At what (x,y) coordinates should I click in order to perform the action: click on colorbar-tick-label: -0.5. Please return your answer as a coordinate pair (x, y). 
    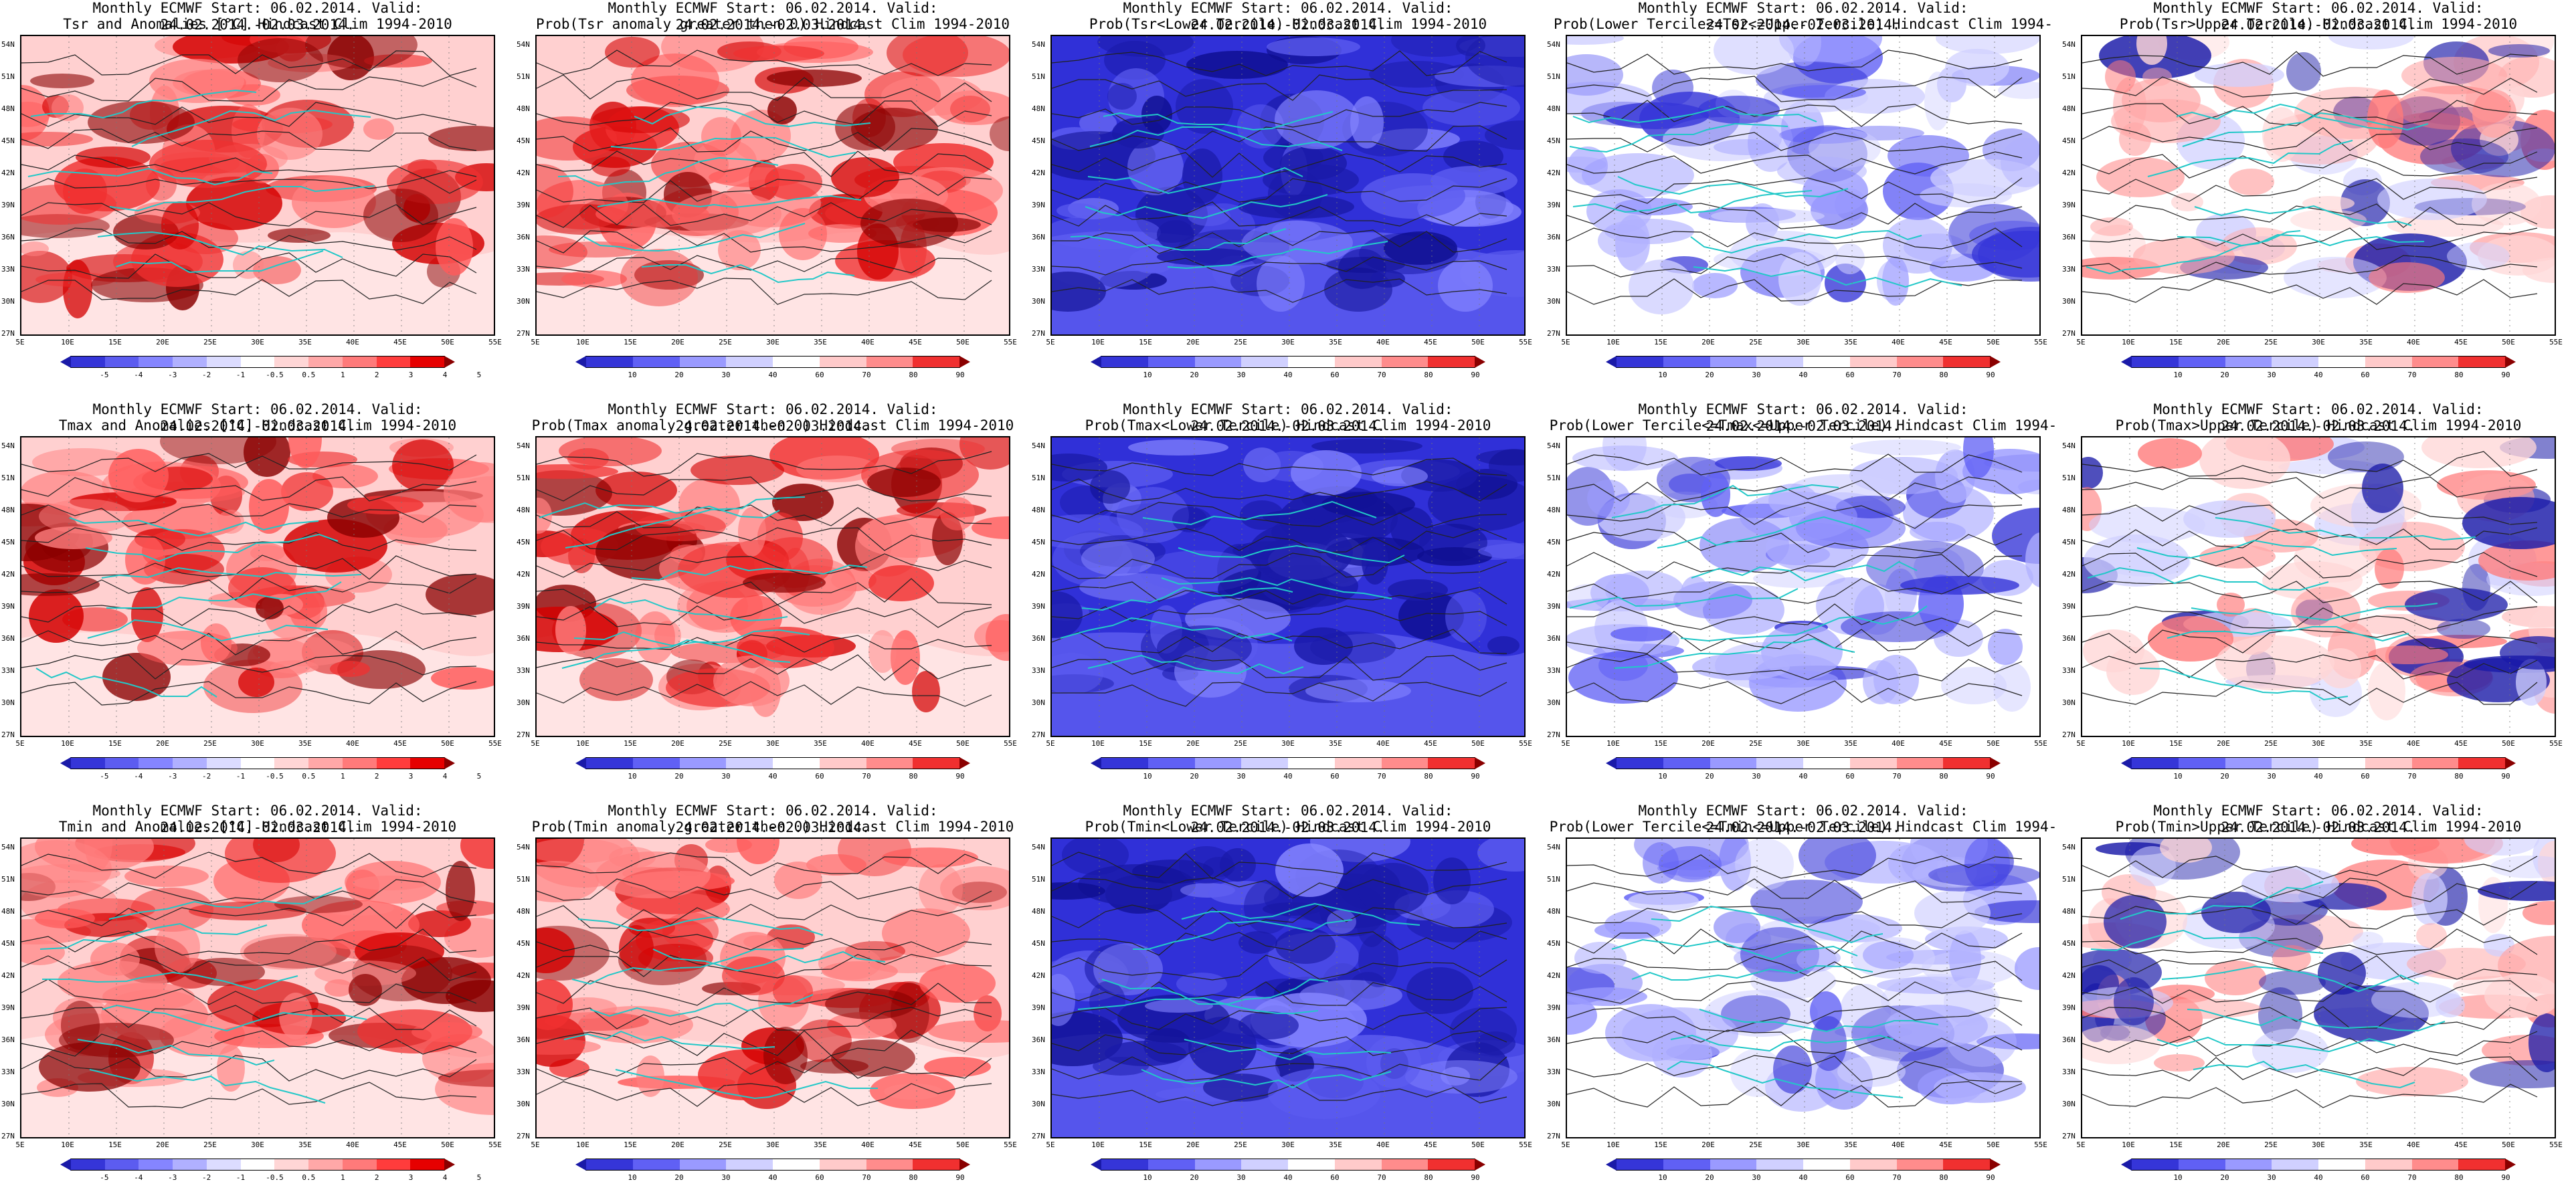
    Looking at the image, I should click on (275, 776).